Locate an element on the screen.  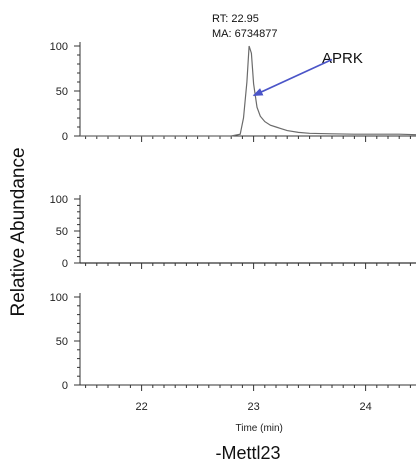
peak-name-label: APRK is located at coordinates (342, 58).